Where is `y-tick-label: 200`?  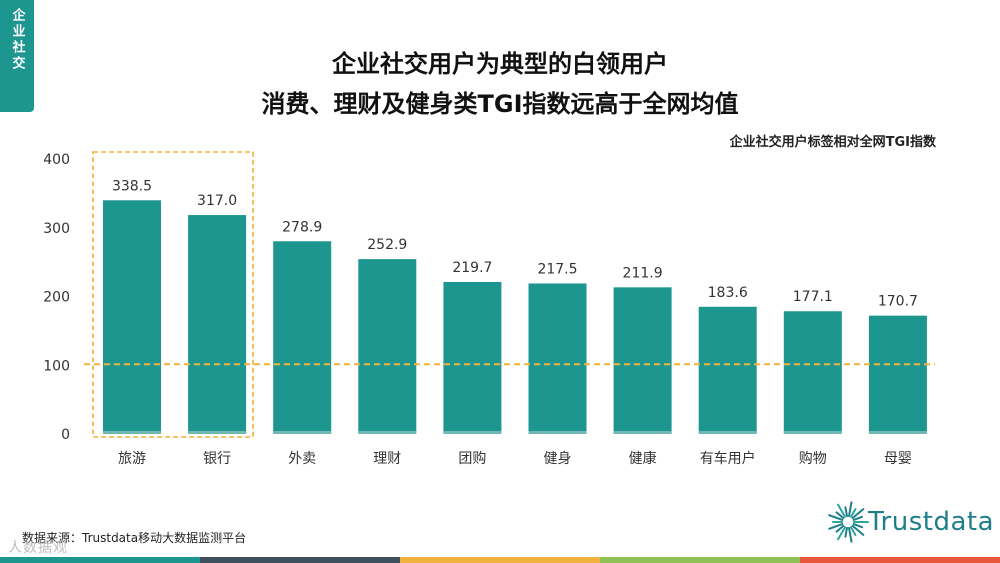
y-tick-label: 200 is located at coordinates (56, 298).